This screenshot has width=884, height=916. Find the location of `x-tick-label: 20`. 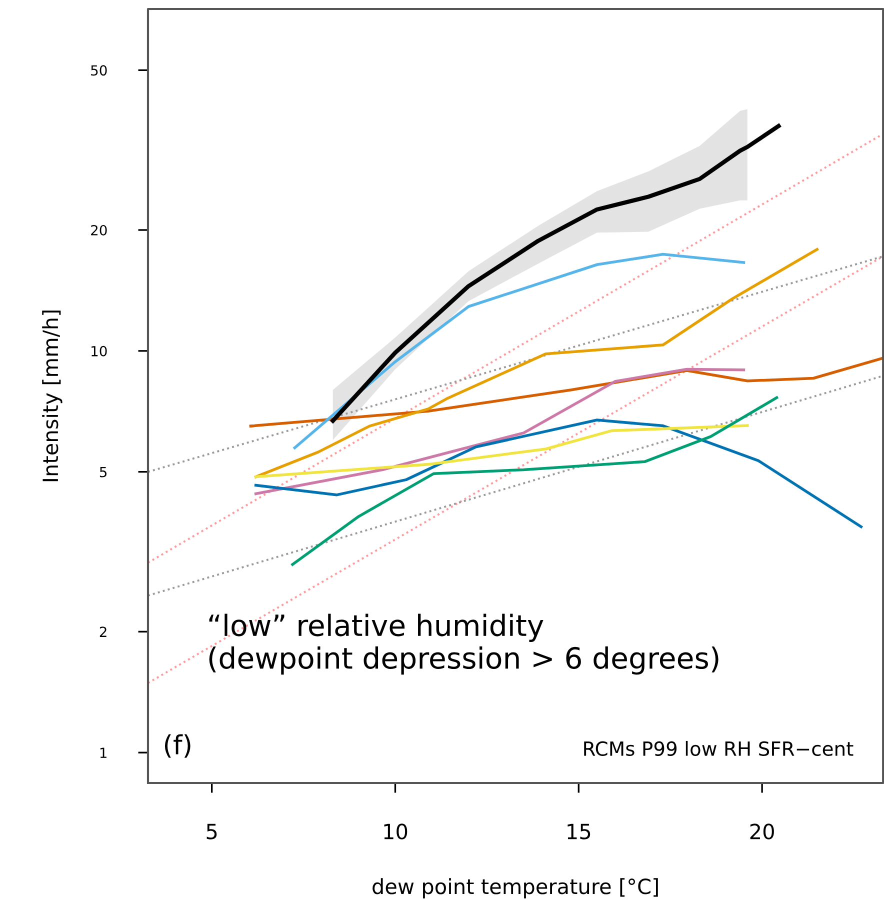

x-tick-label: 20 is located at coordinates (762, 832).